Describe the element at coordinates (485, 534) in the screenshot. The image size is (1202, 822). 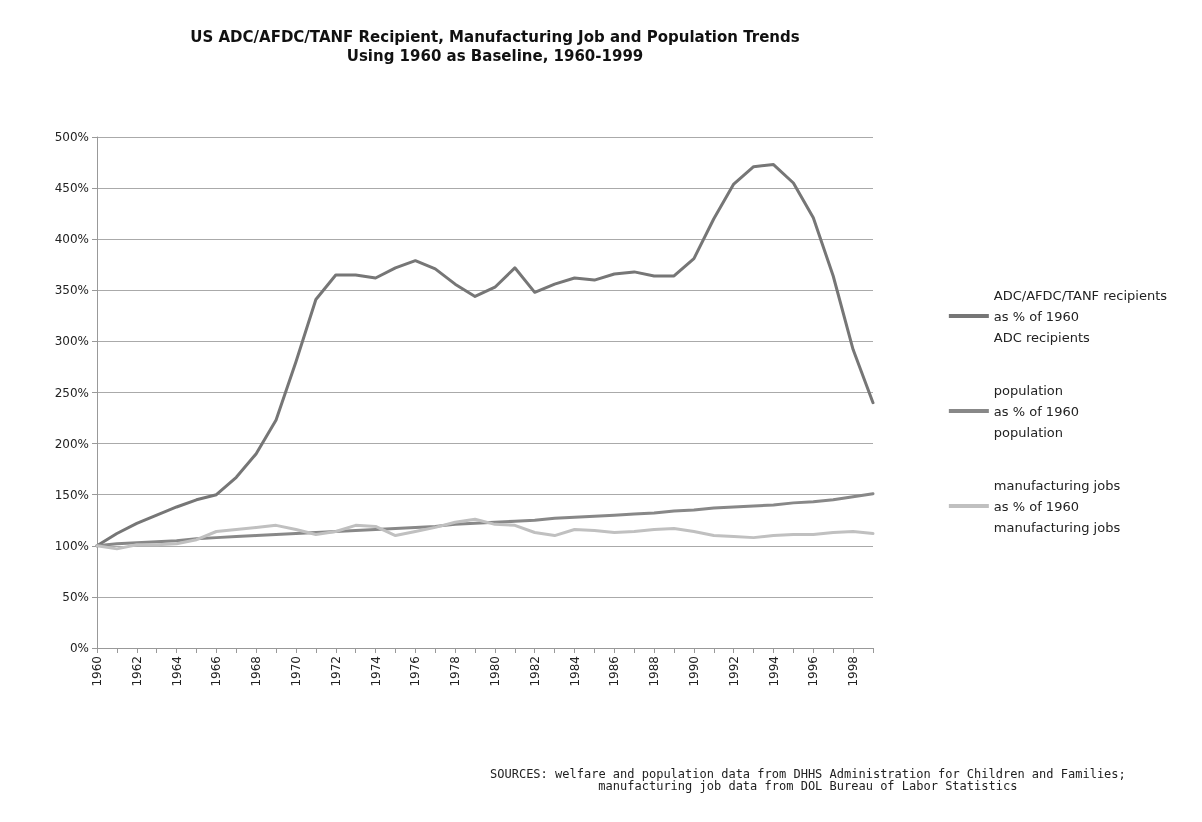
I see `line-series` at that location.